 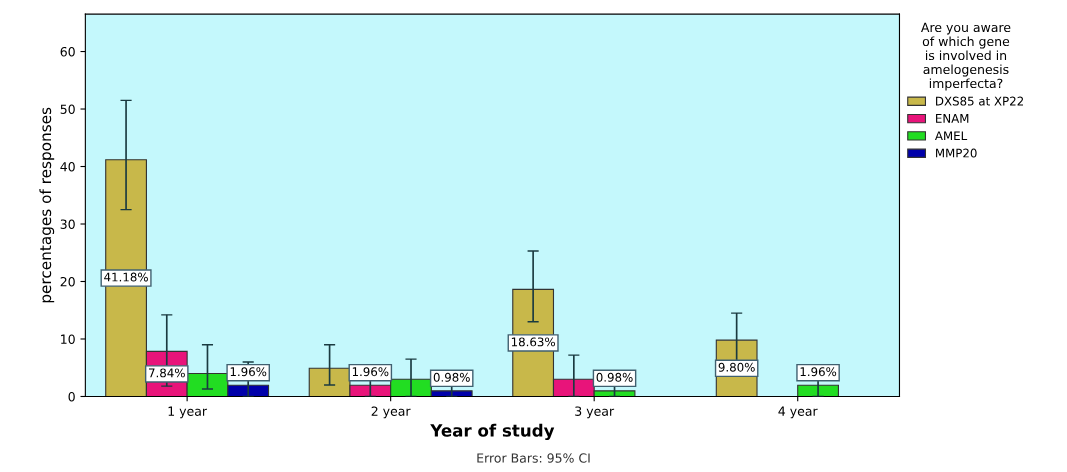 I want to click on y-tick-label: 0, so click(x=71, y=396).